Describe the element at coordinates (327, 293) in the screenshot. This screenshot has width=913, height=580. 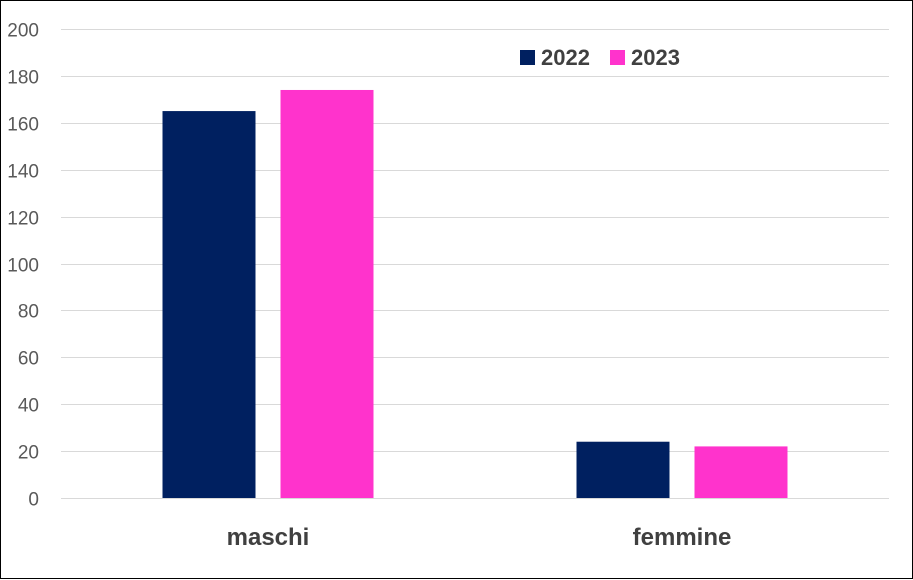
I see `bar-maschi-2023` at that location.